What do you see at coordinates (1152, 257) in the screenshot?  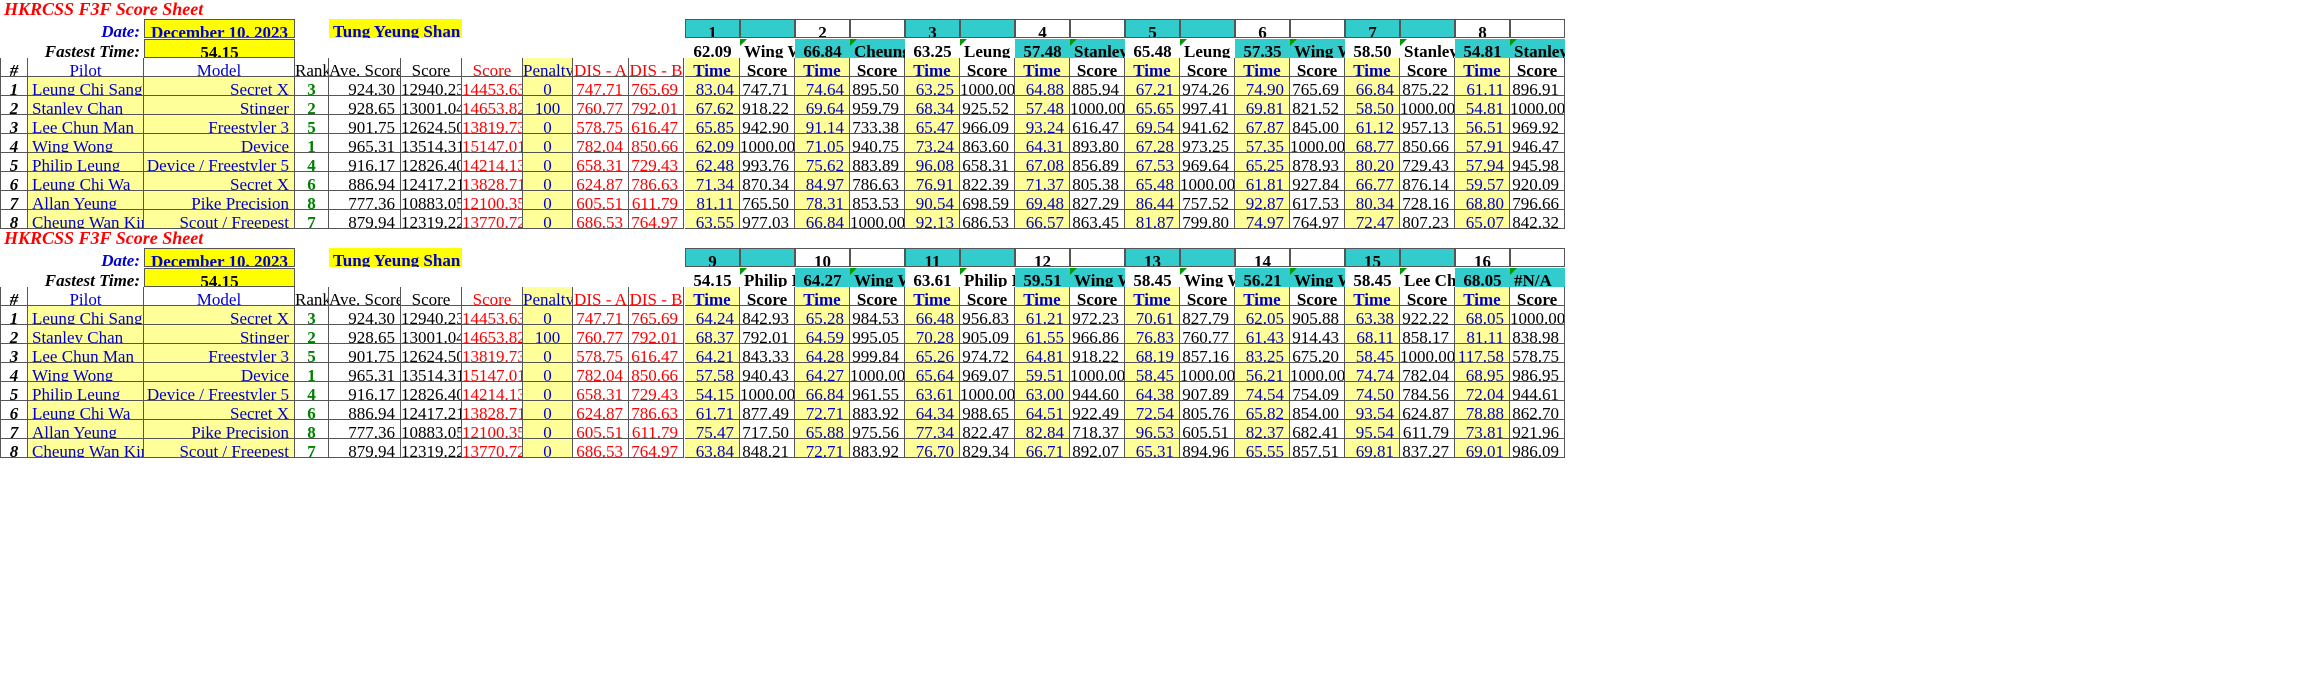 I see `round-number: 13` at bounding box center [1152, 257].